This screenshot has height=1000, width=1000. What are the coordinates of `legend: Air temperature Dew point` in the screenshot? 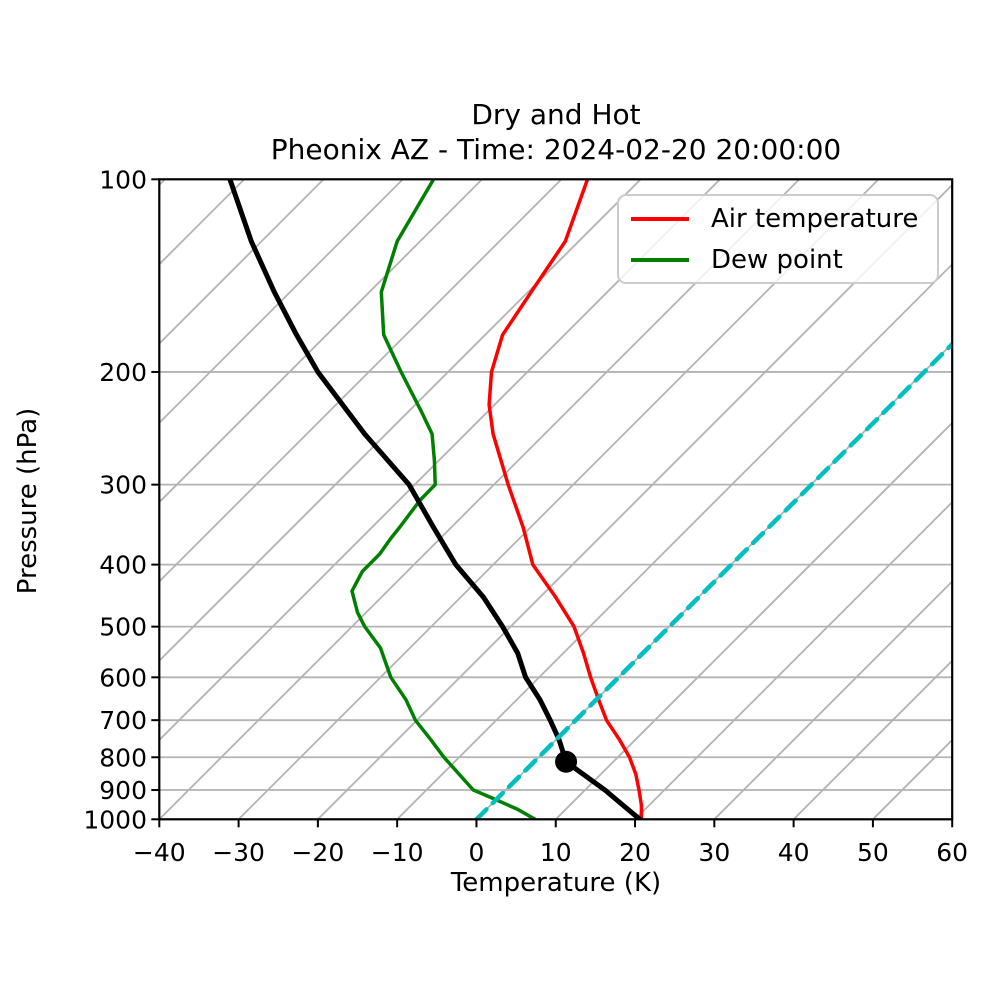 It's located at (778, 239).